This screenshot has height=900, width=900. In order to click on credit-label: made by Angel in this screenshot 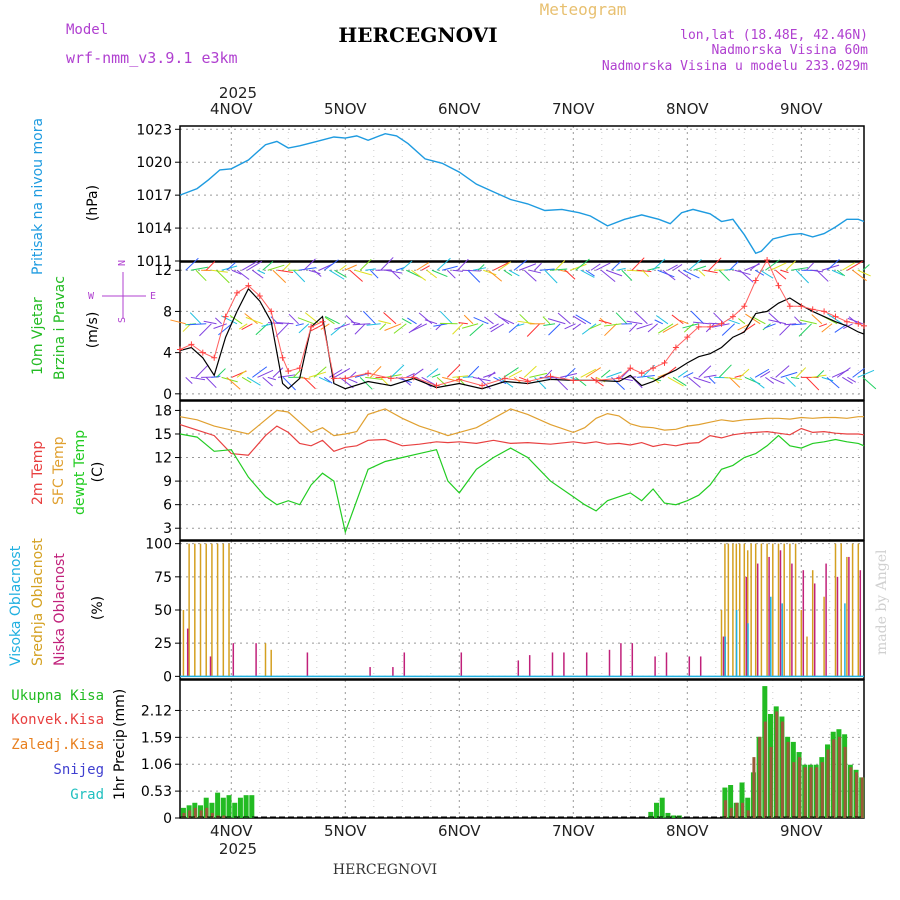, I will do `click(882, 602)`.